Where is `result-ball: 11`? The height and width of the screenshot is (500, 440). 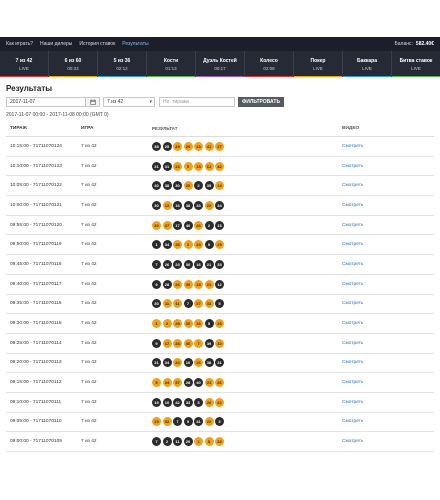
result-ball: 11 is located at coordinates (177, 304).